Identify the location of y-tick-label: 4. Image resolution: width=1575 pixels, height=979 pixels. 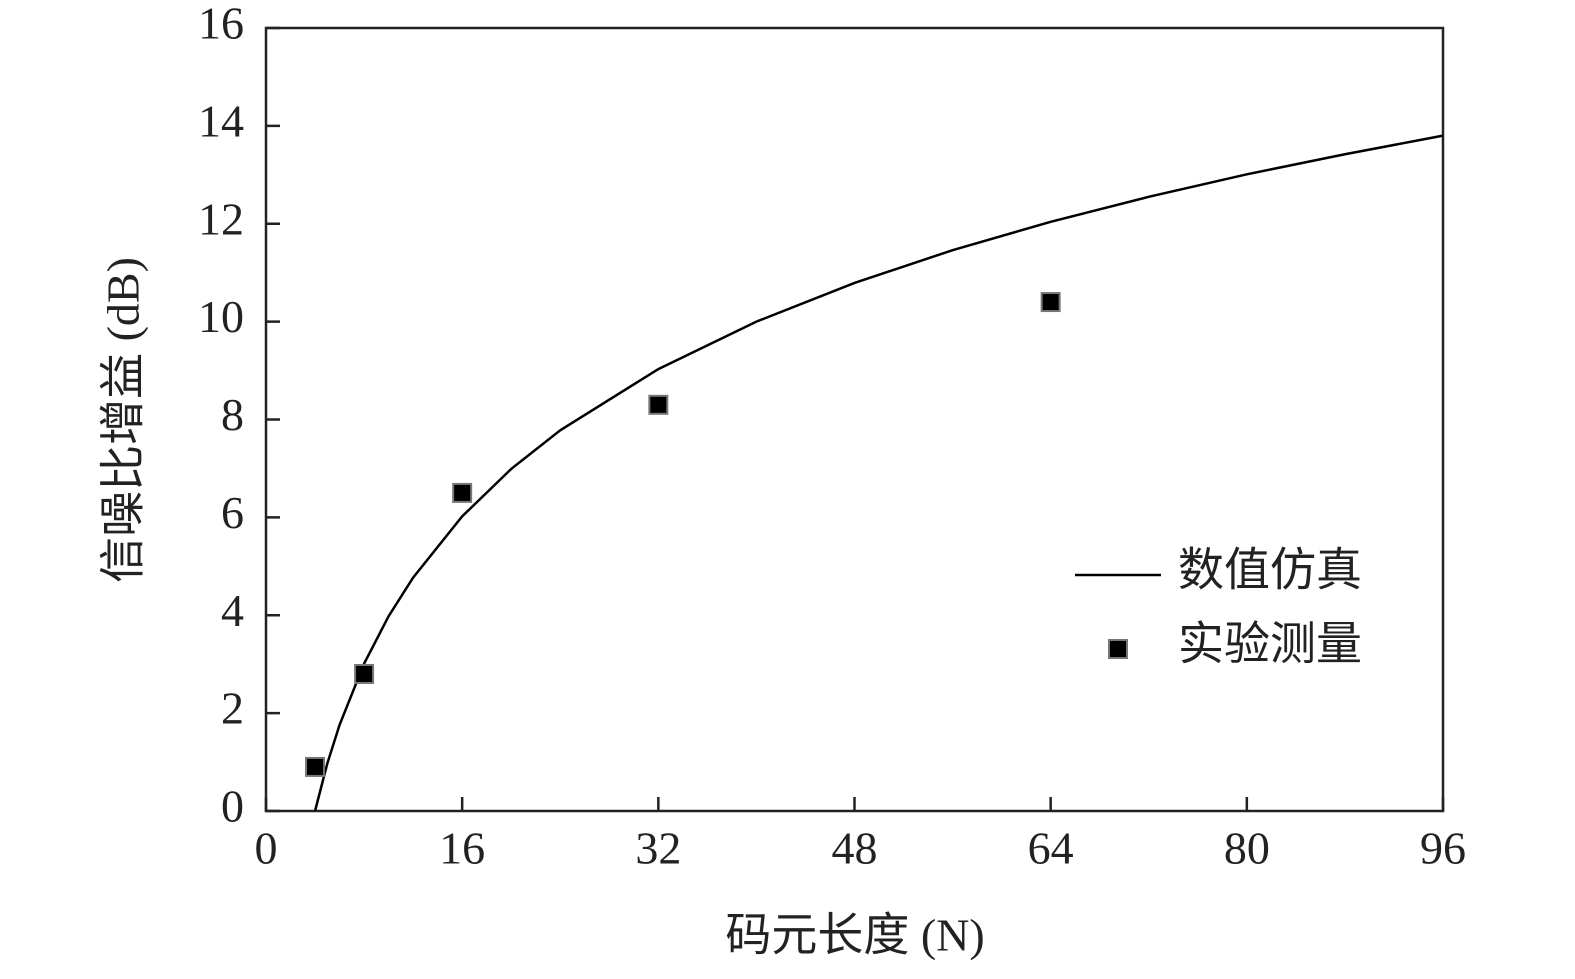
(232, 610).